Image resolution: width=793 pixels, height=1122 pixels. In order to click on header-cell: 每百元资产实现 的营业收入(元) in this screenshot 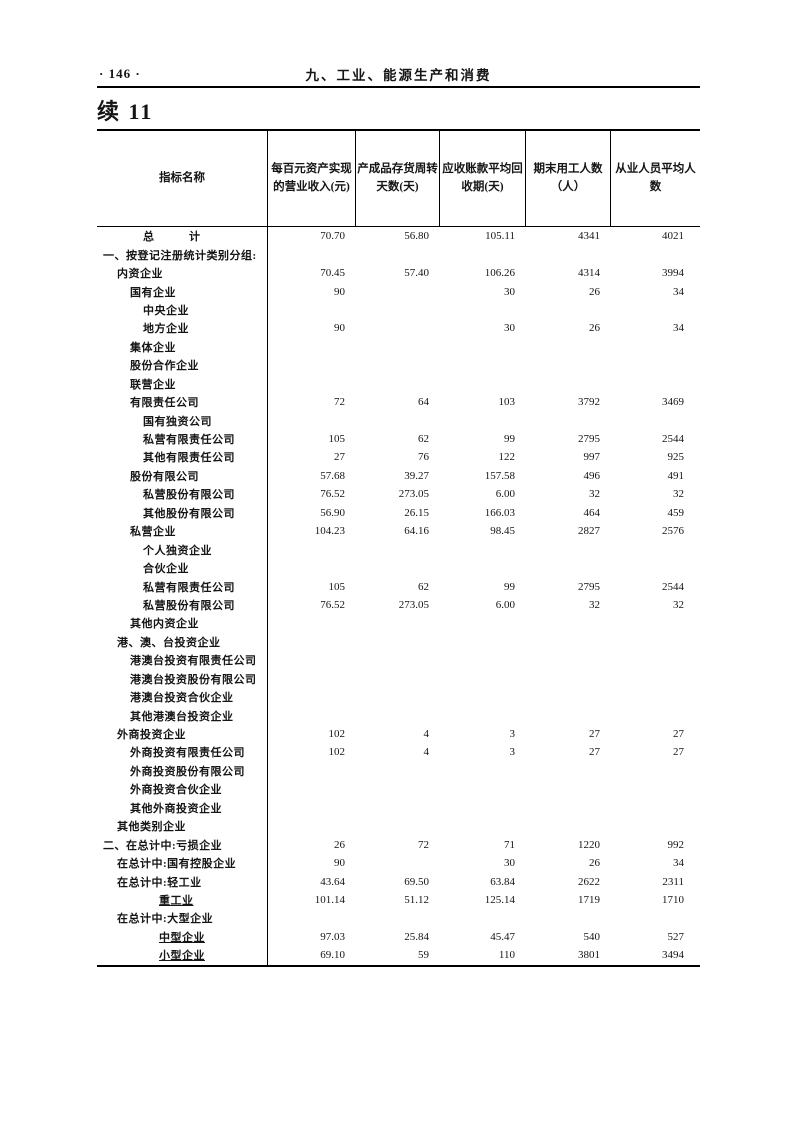, I will do `click(311, 178)`.